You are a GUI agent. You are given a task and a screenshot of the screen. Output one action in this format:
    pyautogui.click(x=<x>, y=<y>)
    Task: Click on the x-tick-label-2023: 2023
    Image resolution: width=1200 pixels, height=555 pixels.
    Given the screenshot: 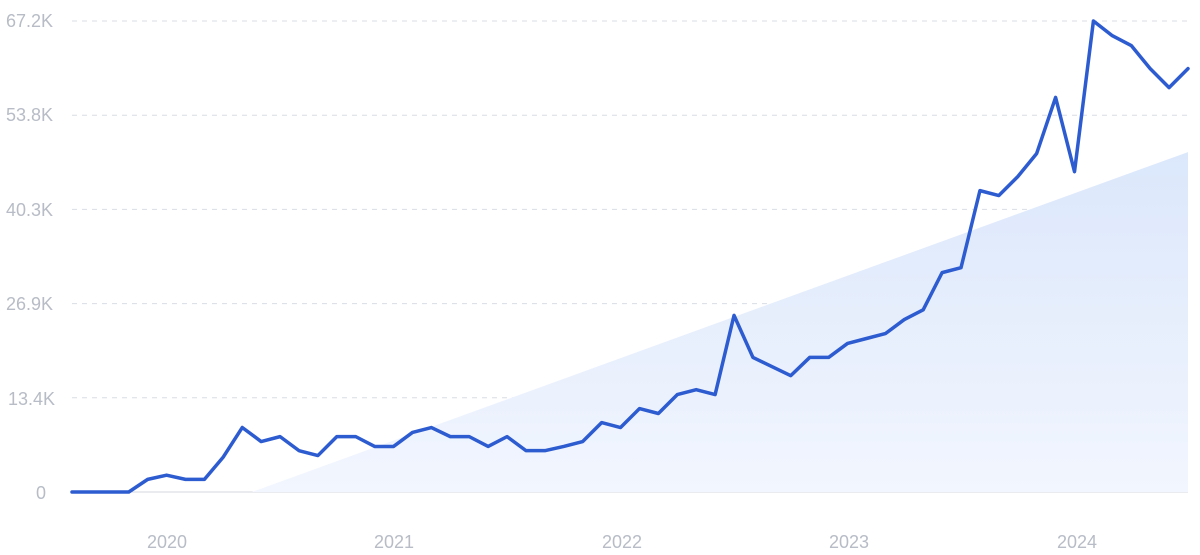 What is the action you would take?
    pyautogui.click(x=849, y=542)
    